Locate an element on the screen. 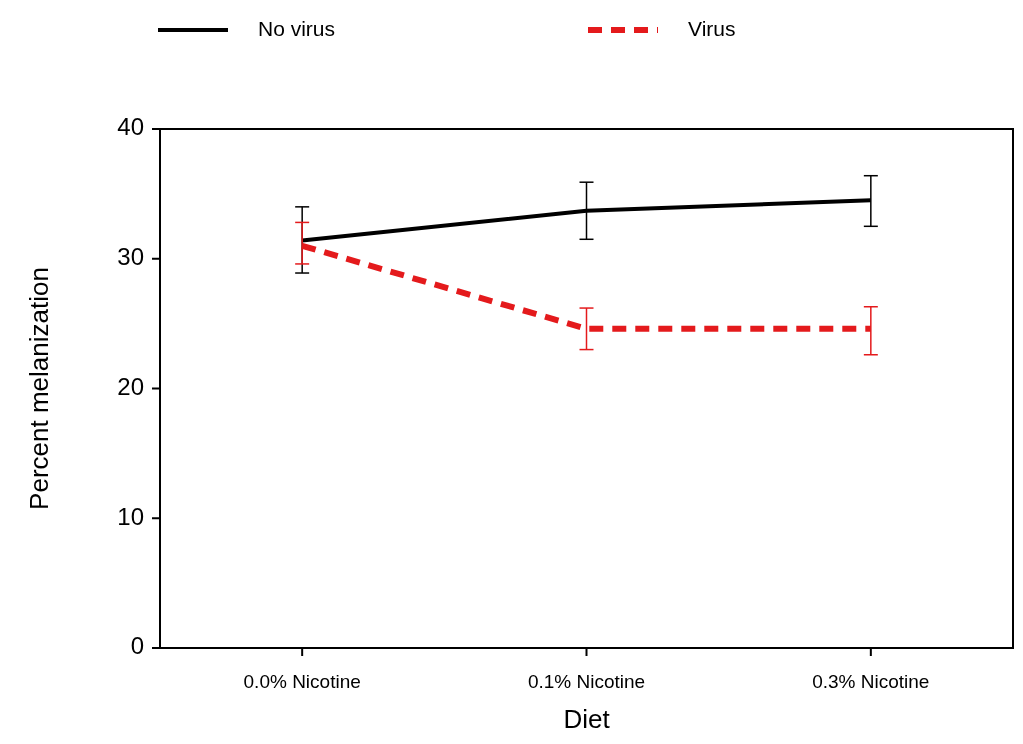  x-axis-title: Diet is located at coordinates (587, 719).